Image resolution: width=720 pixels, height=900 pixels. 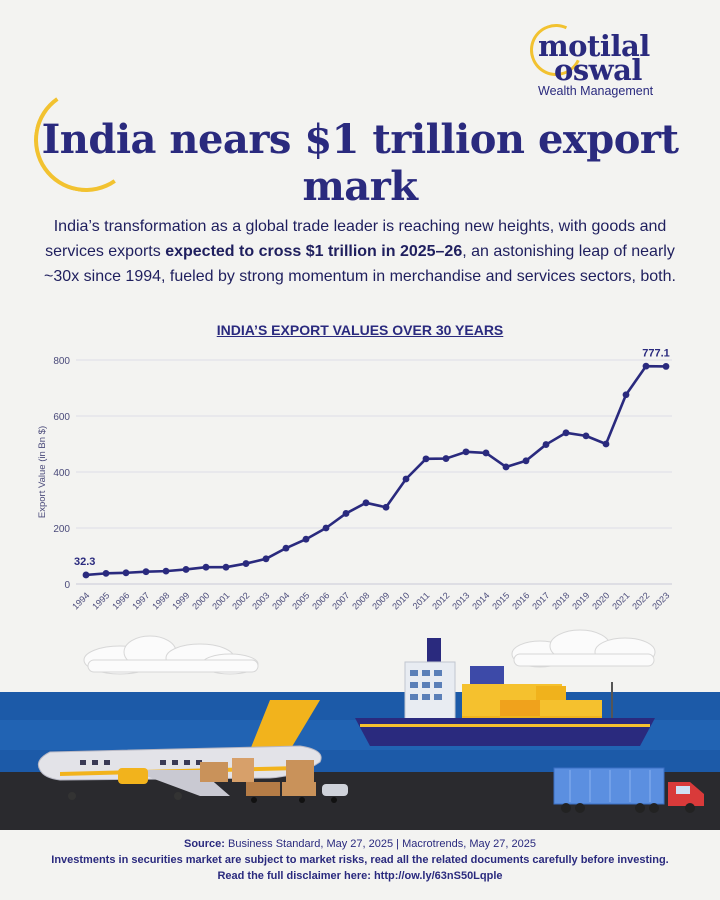 What do you see at coordinates (400, 600) in the screenshot?
I see `x-tick-label-2010: 2010` at bounding box center [400, 600].